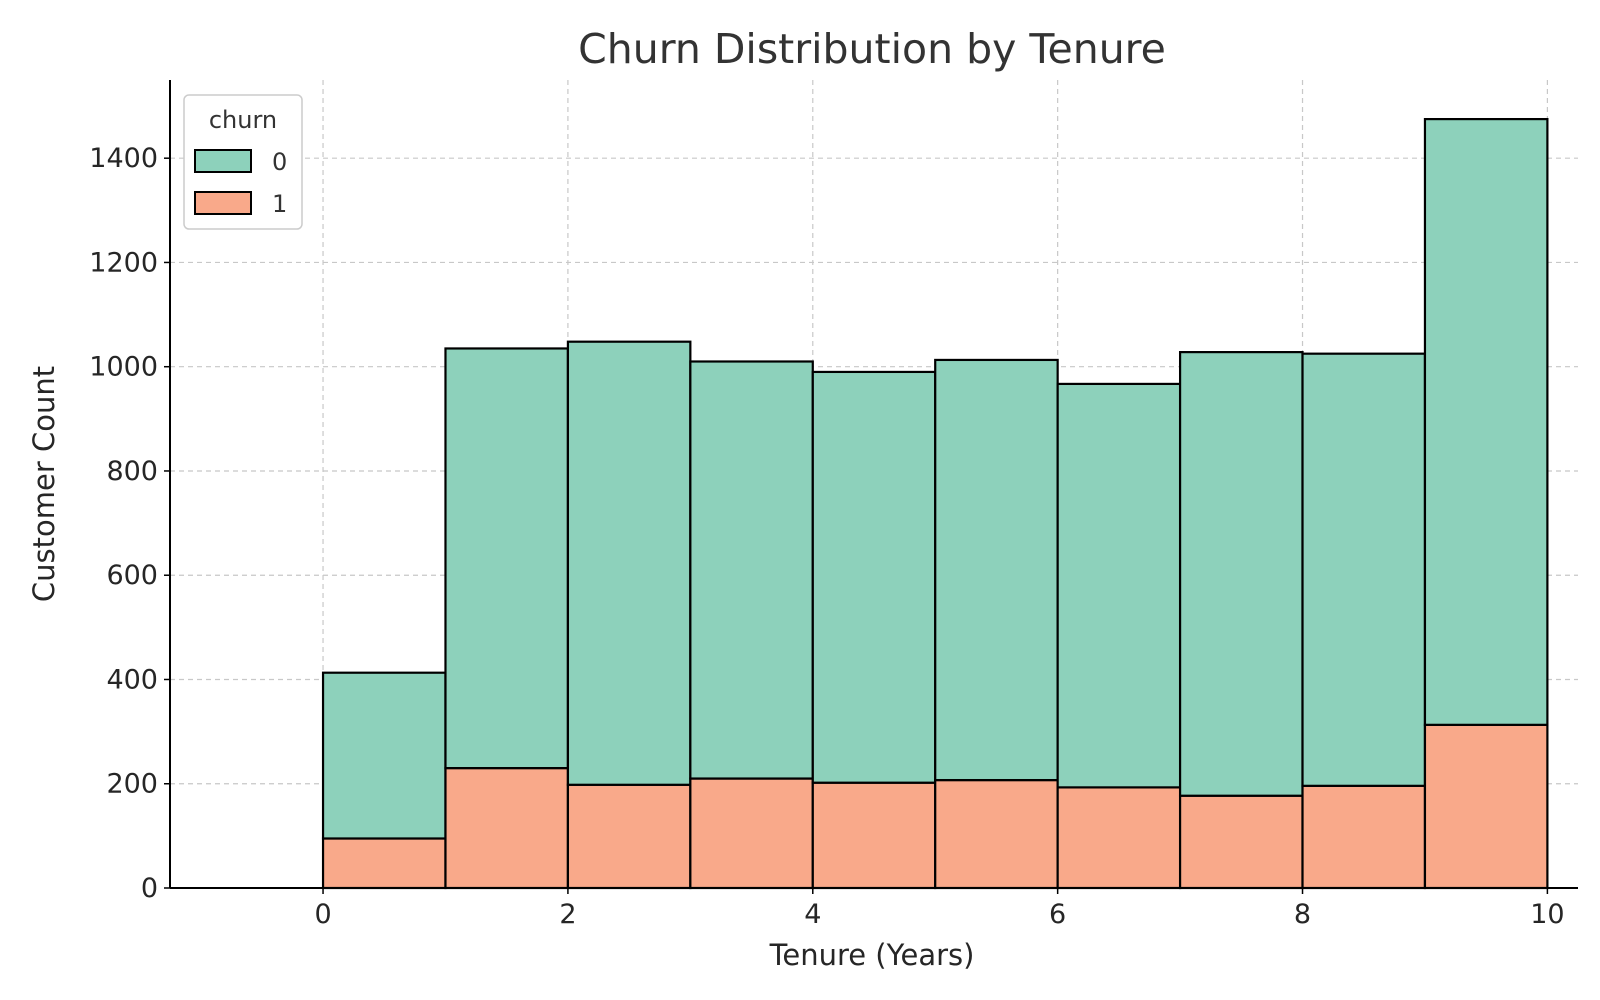 Image resolution: width=1600 pixels, height=1000 pixels. Describe the element at coordinates (872, 955) in the screenshot. I see `x-axis-label: Tenure (Years)` at that location.